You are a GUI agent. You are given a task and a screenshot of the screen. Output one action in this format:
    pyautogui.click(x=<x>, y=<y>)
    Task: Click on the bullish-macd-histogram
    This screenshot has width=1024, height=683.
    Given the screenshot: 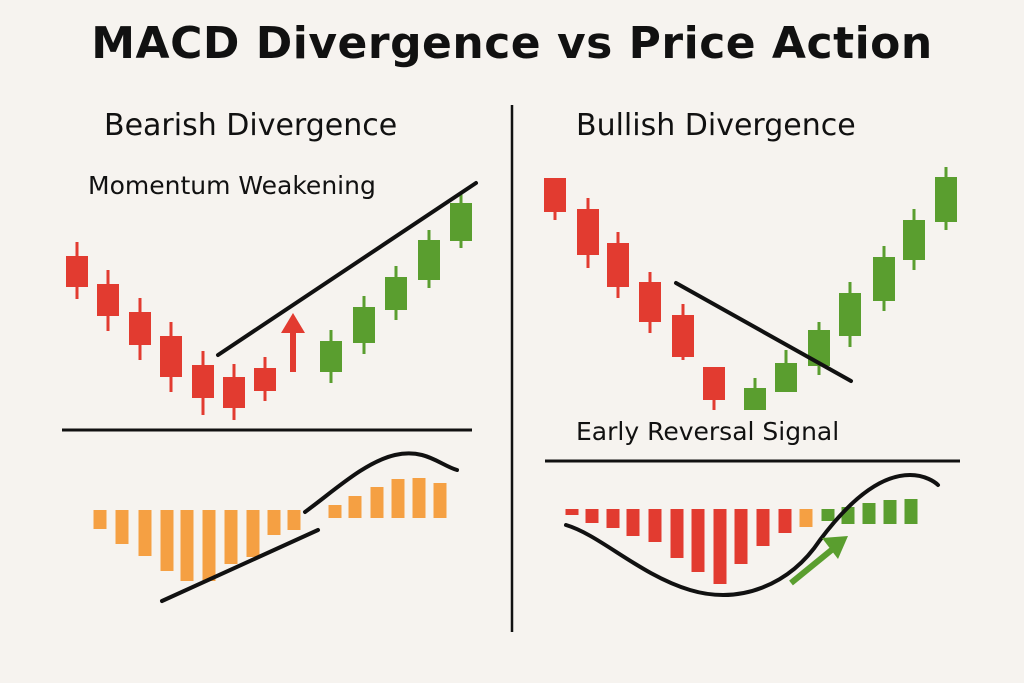 What is the action you would take?
    pyautogui.click(x=741, y=541)
    